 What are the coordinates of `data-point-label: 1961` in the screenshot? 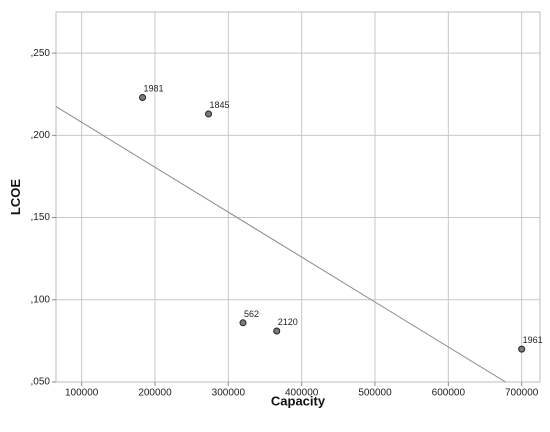 It's located at (533, 340).